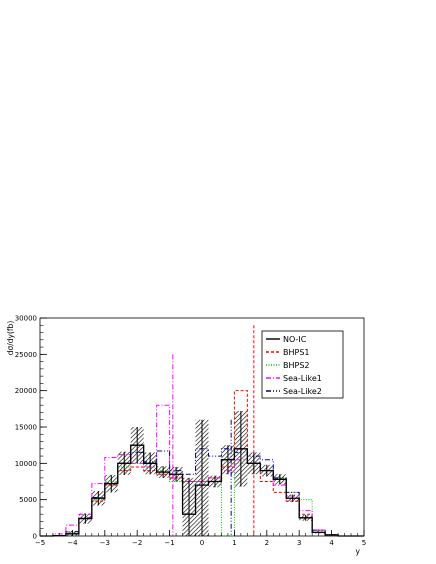  I want to click on legend-label-sea-like1: Sea-Like1, so click(302, 378).